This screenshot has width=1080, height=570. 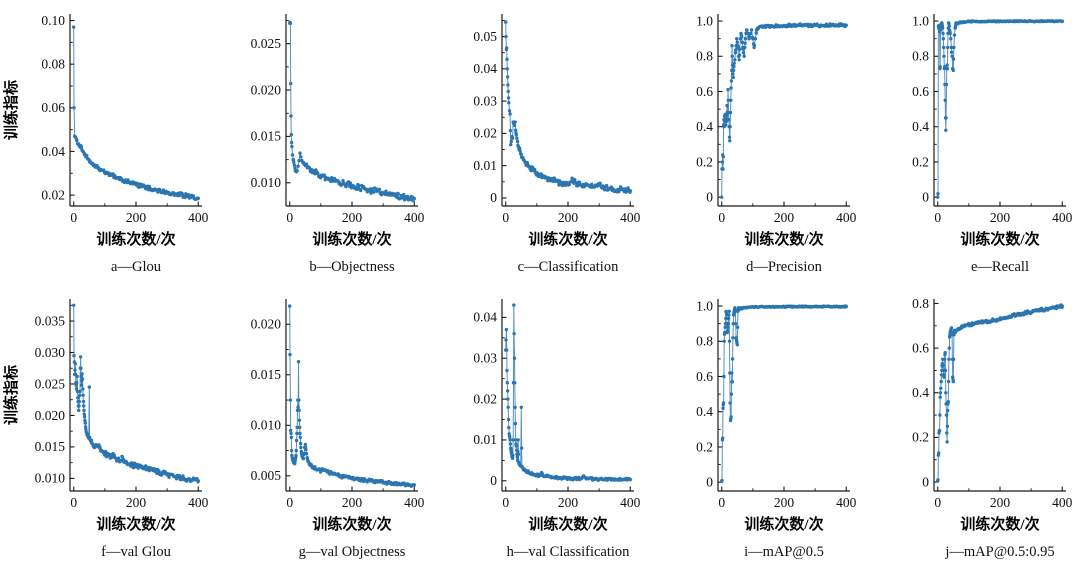 What do you see at coordinates (1000, 267) in the screenshot?
I see `chart-caption: e—Recall` at bounding box center [1000, 267].